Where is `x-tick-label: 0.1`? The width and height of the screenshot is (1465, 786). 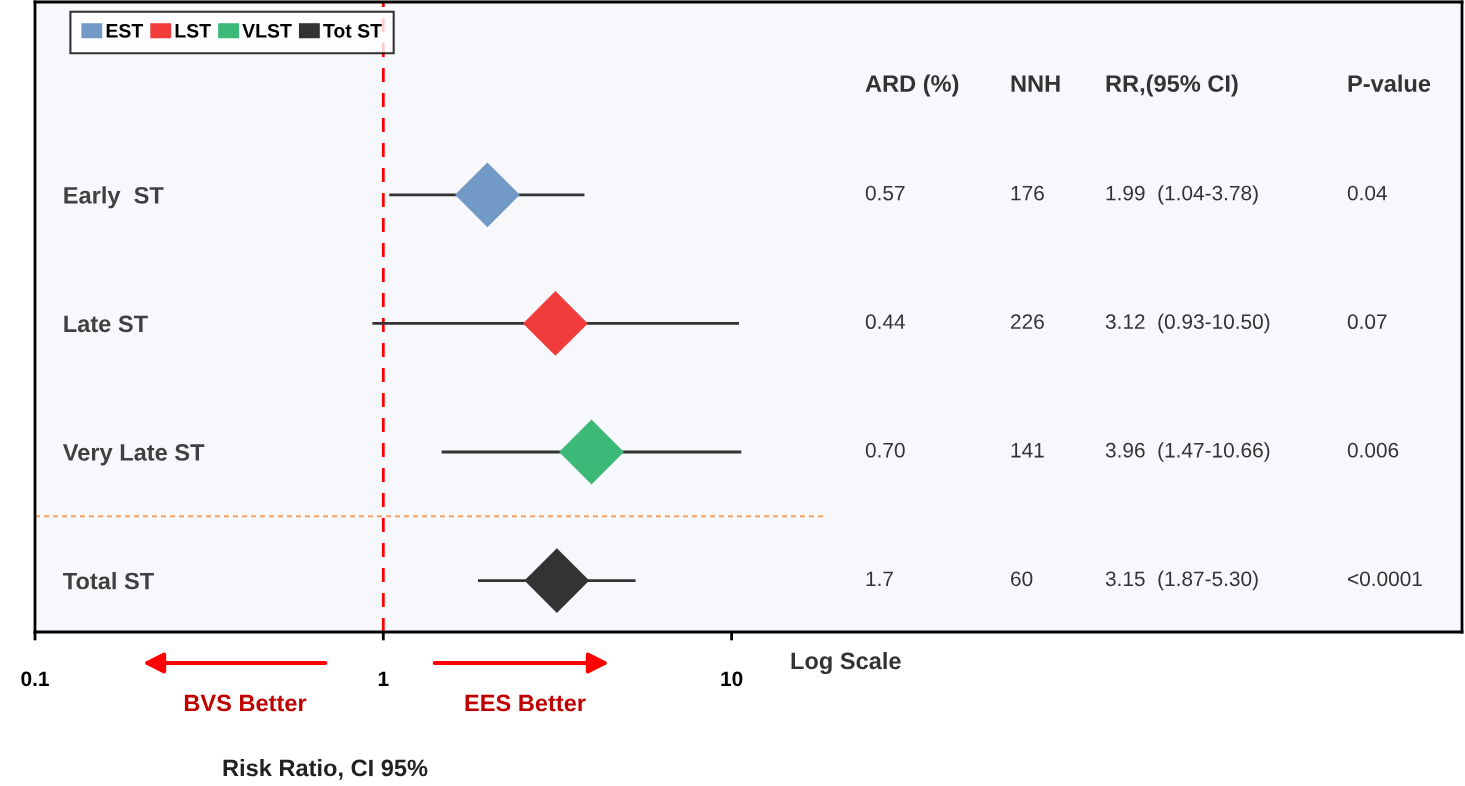
x-tick-label: 0.1 is located at coordinates (35, 679).